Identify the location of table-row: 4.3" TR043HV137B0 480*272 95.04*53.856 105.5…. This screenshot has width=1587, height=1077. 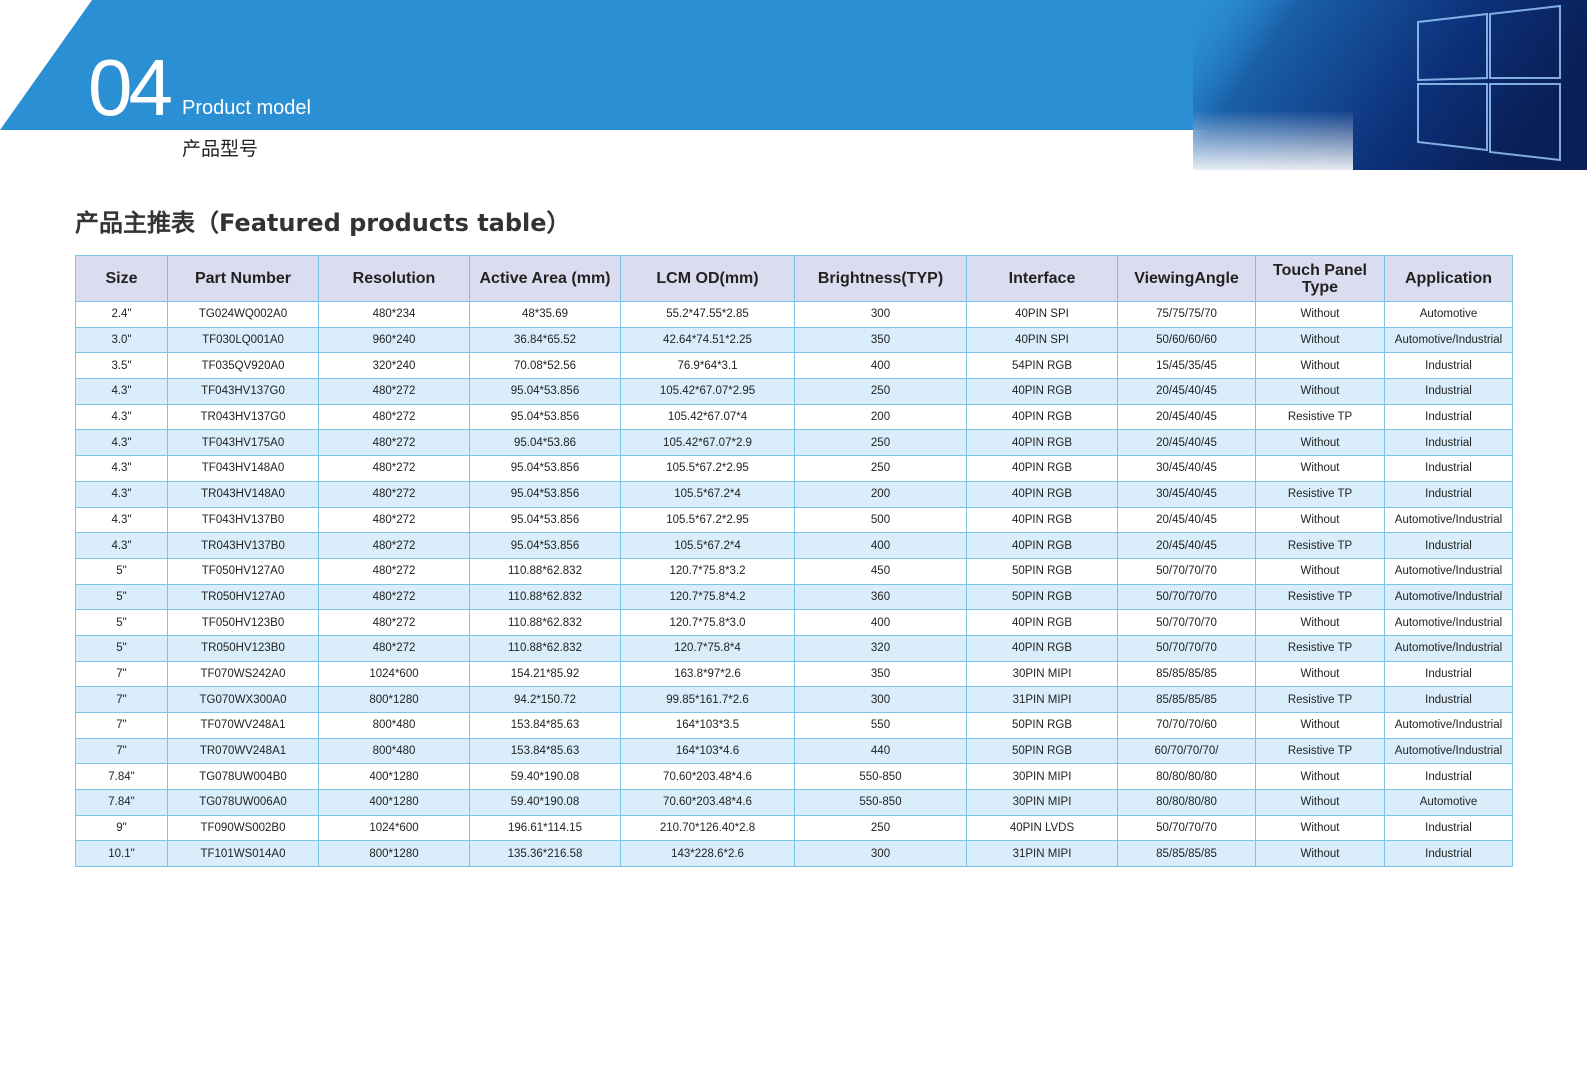
(794, 545).